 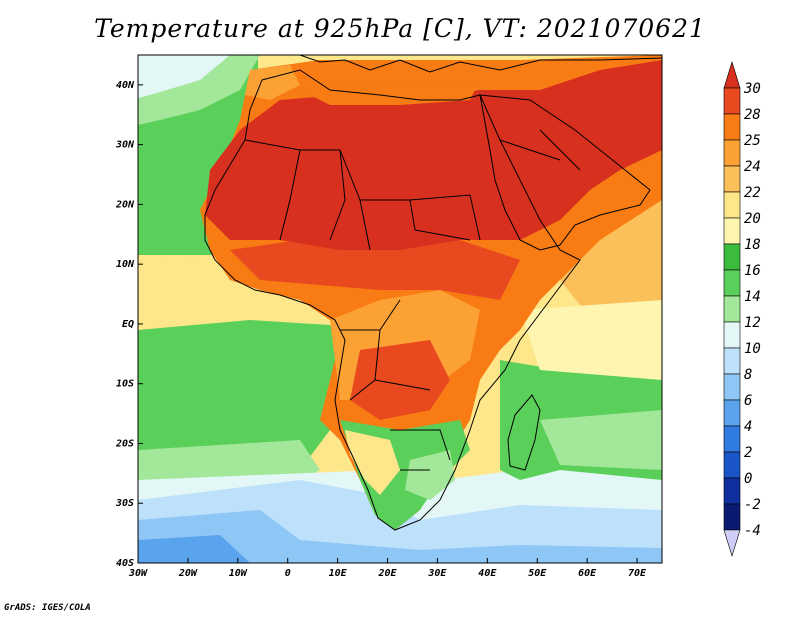 I want to click on colorbar-label: 16, so click(x=752, y=271).